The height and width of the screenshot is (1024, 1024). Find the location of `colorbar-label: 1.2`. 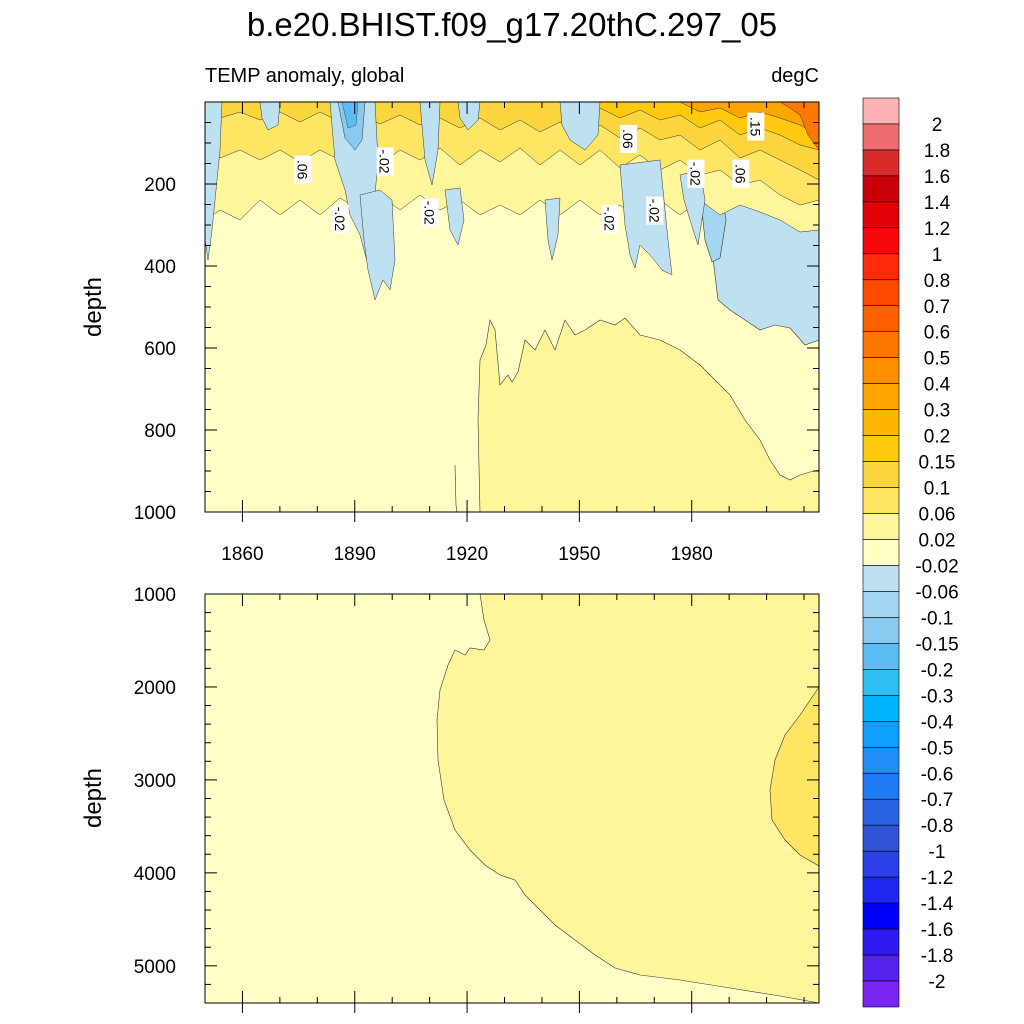

colorbar-label: 1.2 is located at coordinates (937, 229).